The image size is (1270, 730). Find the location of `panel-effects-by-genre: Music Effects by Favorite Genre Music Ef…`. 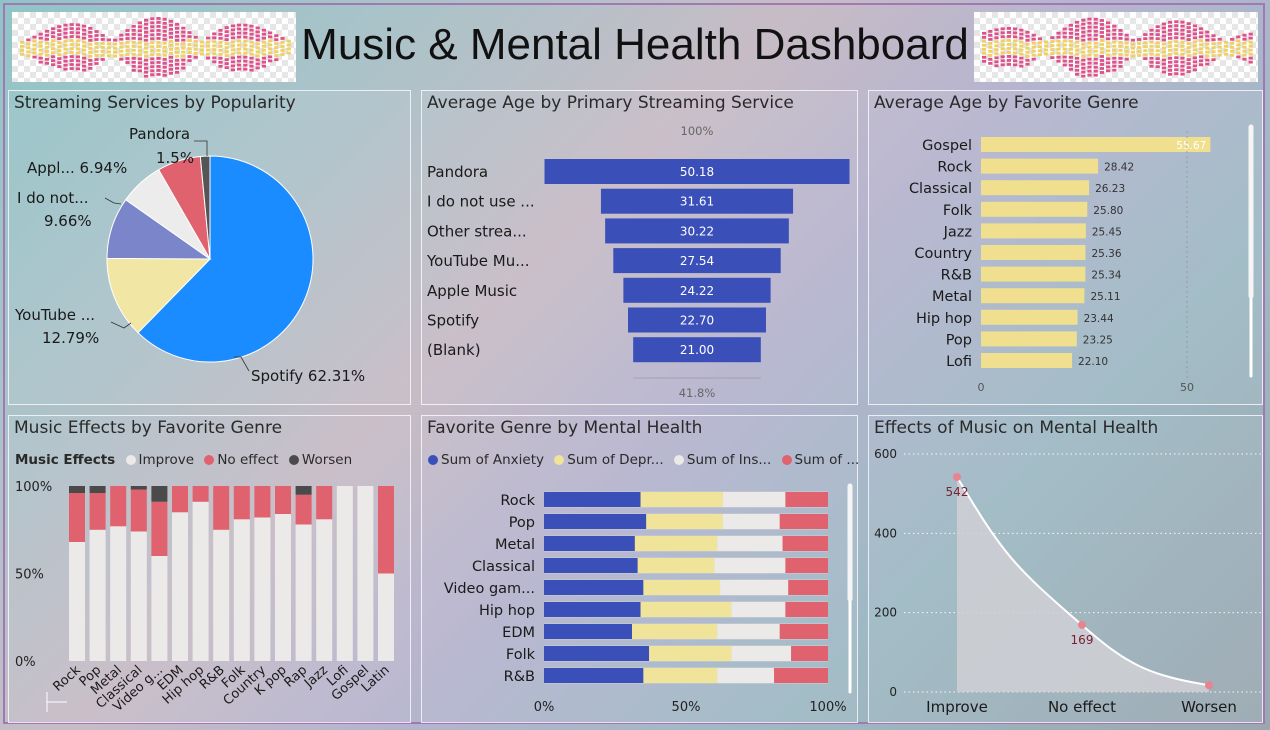

panel-effects-by-genre: Music Effects by Favorite Genre Music Ef… is located at coordinates (209, 569).